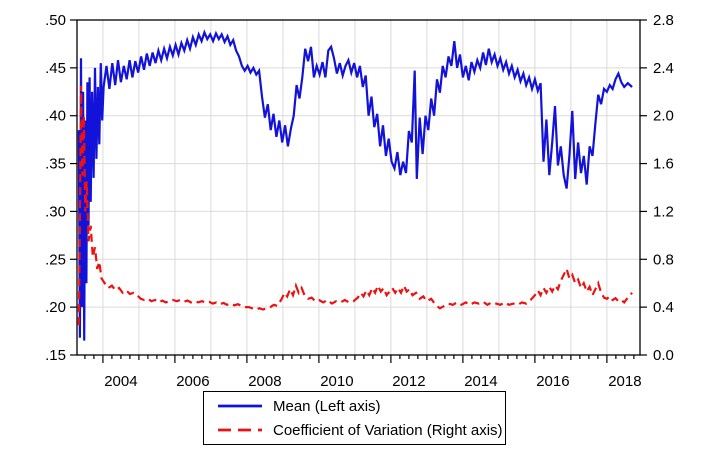  I want to click on x-axis-tick-label: 2018, so click(624, 381).